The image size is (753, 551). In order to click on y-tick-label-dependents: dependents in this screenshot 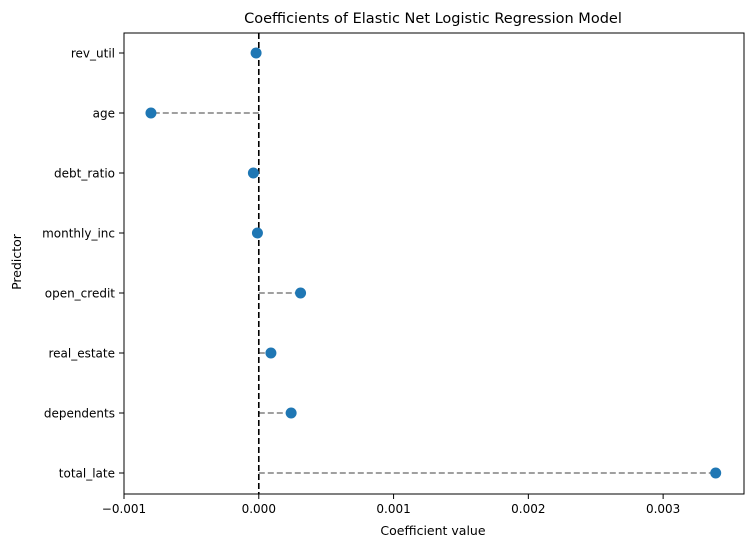, I will do `click(79, 414)`.